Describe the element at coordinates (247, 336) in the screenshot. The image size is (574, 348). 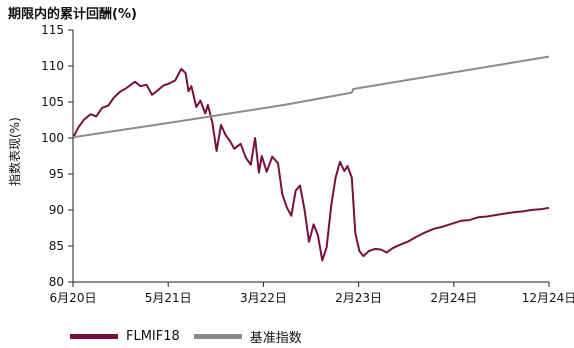
I see `legend-item-benchmark: 基准指数` at that location.